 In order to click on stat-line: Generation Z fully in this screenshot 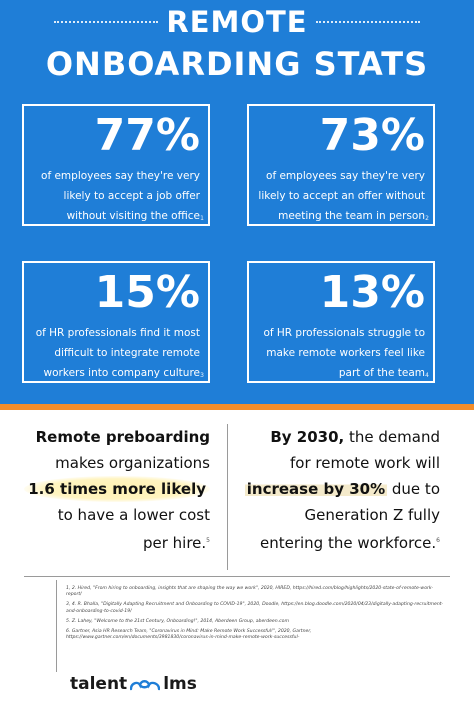, I will do `click(372, 515)`.